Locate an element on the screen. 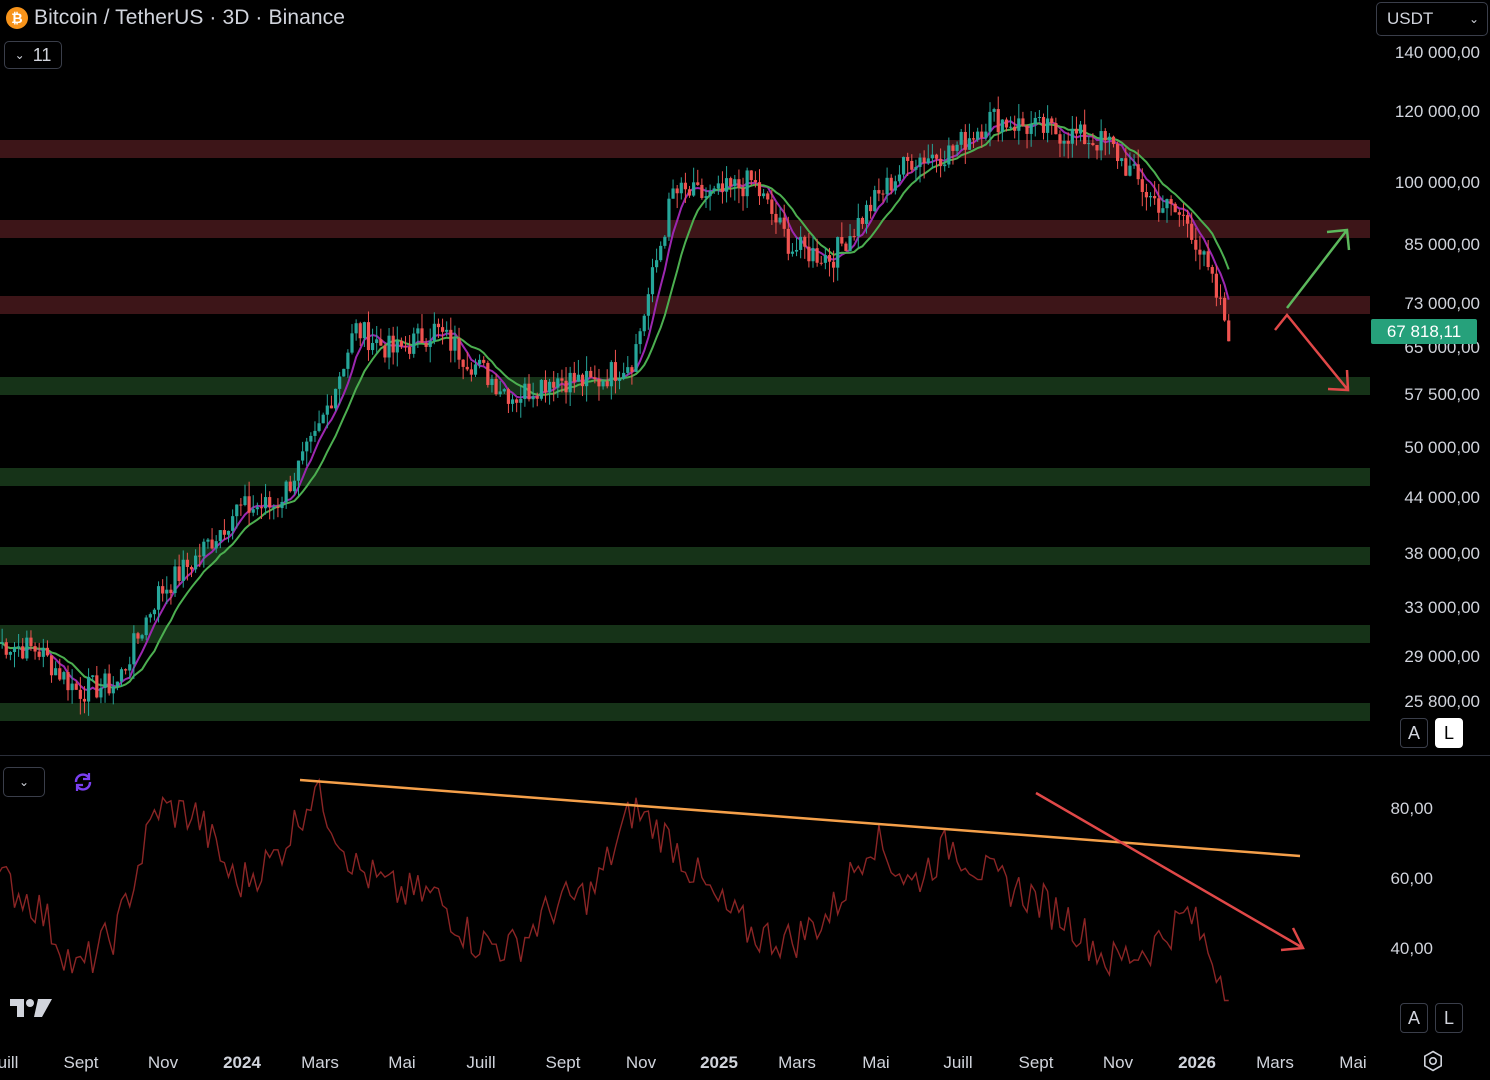 The image size is (1490, 1080). price-log-scale-button: L is located at coordinates (1449, 733).